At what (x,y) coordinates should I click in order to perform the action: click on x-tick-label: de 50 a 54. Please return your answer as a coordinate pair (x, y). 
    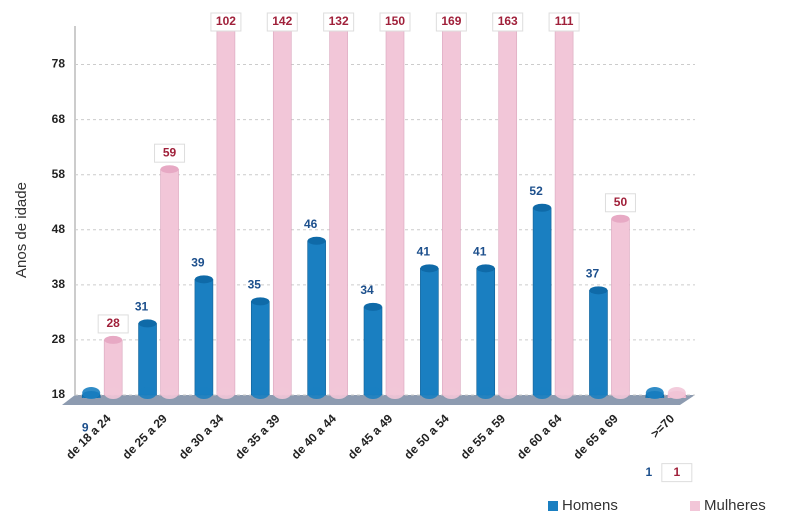
    Looking at the image, I should click on (426, 436).